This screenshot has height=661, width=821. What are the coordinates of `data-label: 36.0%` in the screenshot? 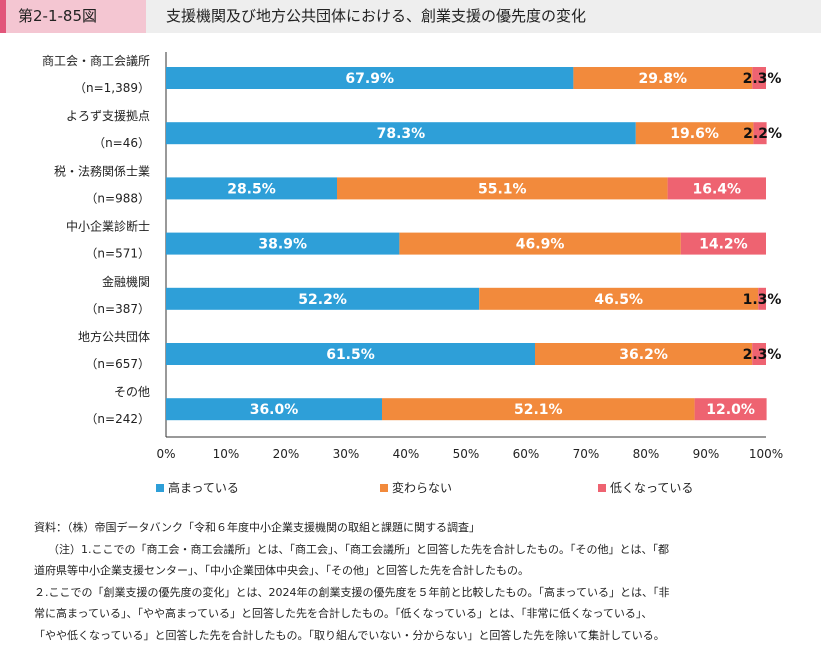 It's located at (274, 410).